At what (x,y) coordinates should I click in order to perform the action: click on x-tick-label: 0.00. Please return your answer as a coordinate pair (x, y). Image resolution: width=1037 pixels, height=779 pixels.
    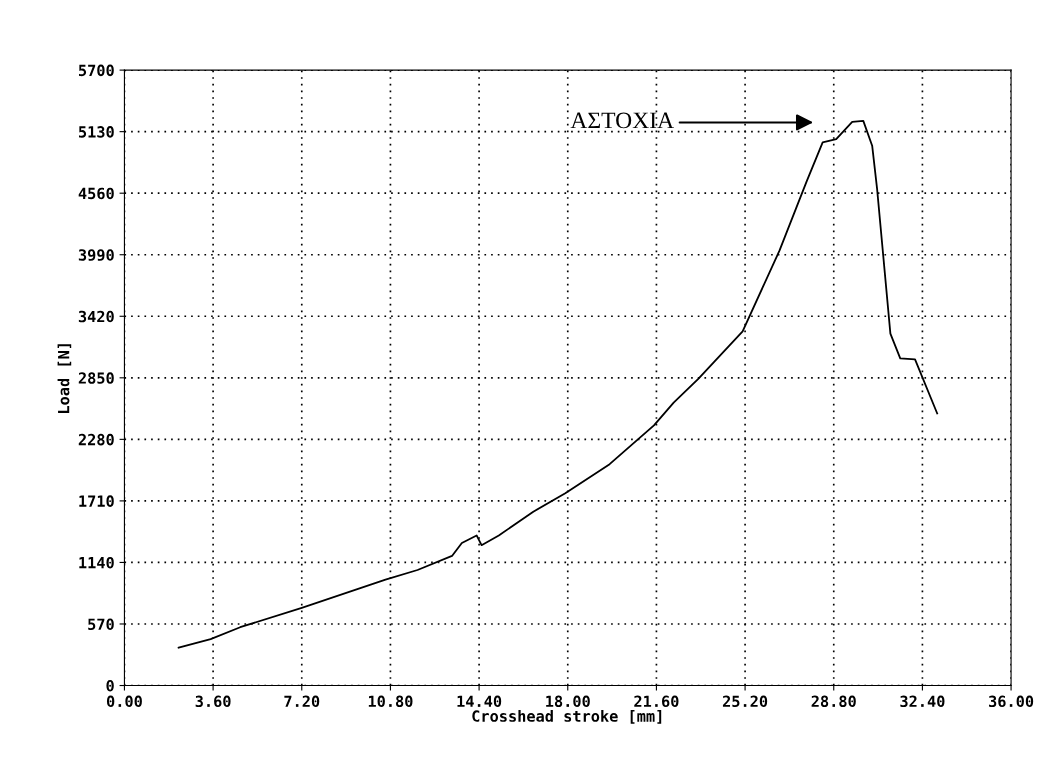
    Looking at the image, I should click on (124, 701).